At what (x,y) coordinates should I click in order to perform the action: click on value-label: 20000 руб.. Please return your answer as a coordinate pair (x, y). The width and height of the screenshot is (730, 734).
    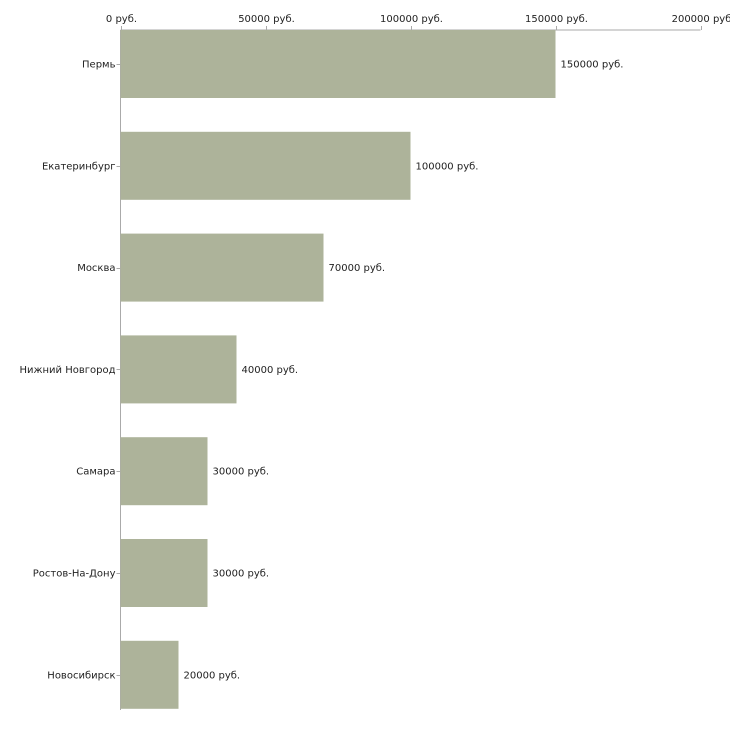
    Looking at the image, I should click on (212, 675).